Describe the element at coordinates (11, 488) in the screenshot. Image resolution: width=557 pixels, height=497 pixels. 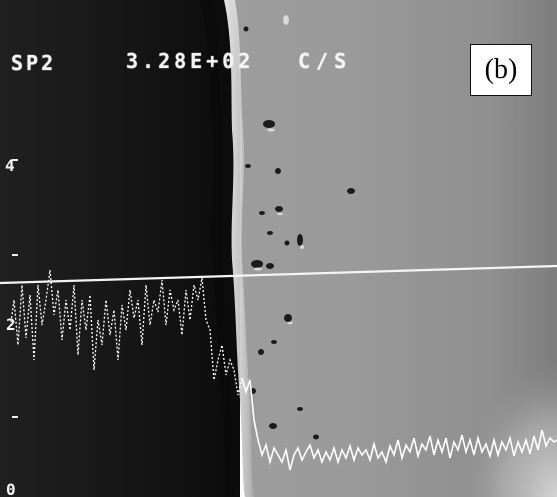
I see `scale-tick-0: 0` at that location.